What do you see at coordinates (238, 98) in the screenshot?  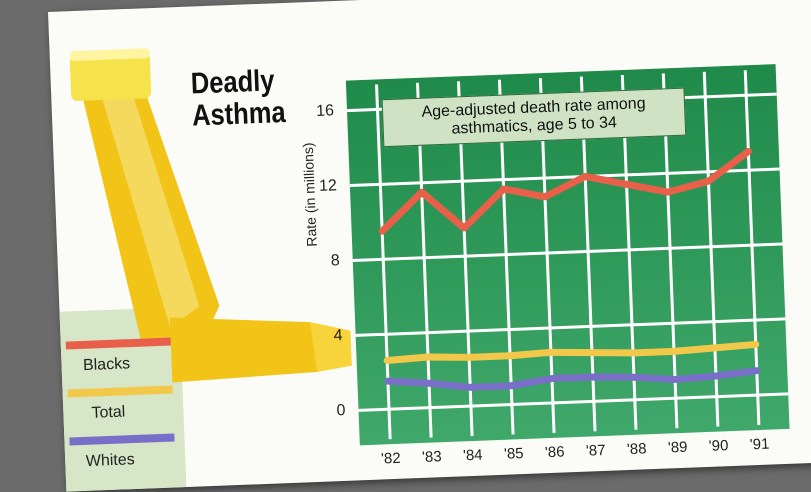 I see `chart-title: Deadly Asthma` at bounding box center [238, 98].